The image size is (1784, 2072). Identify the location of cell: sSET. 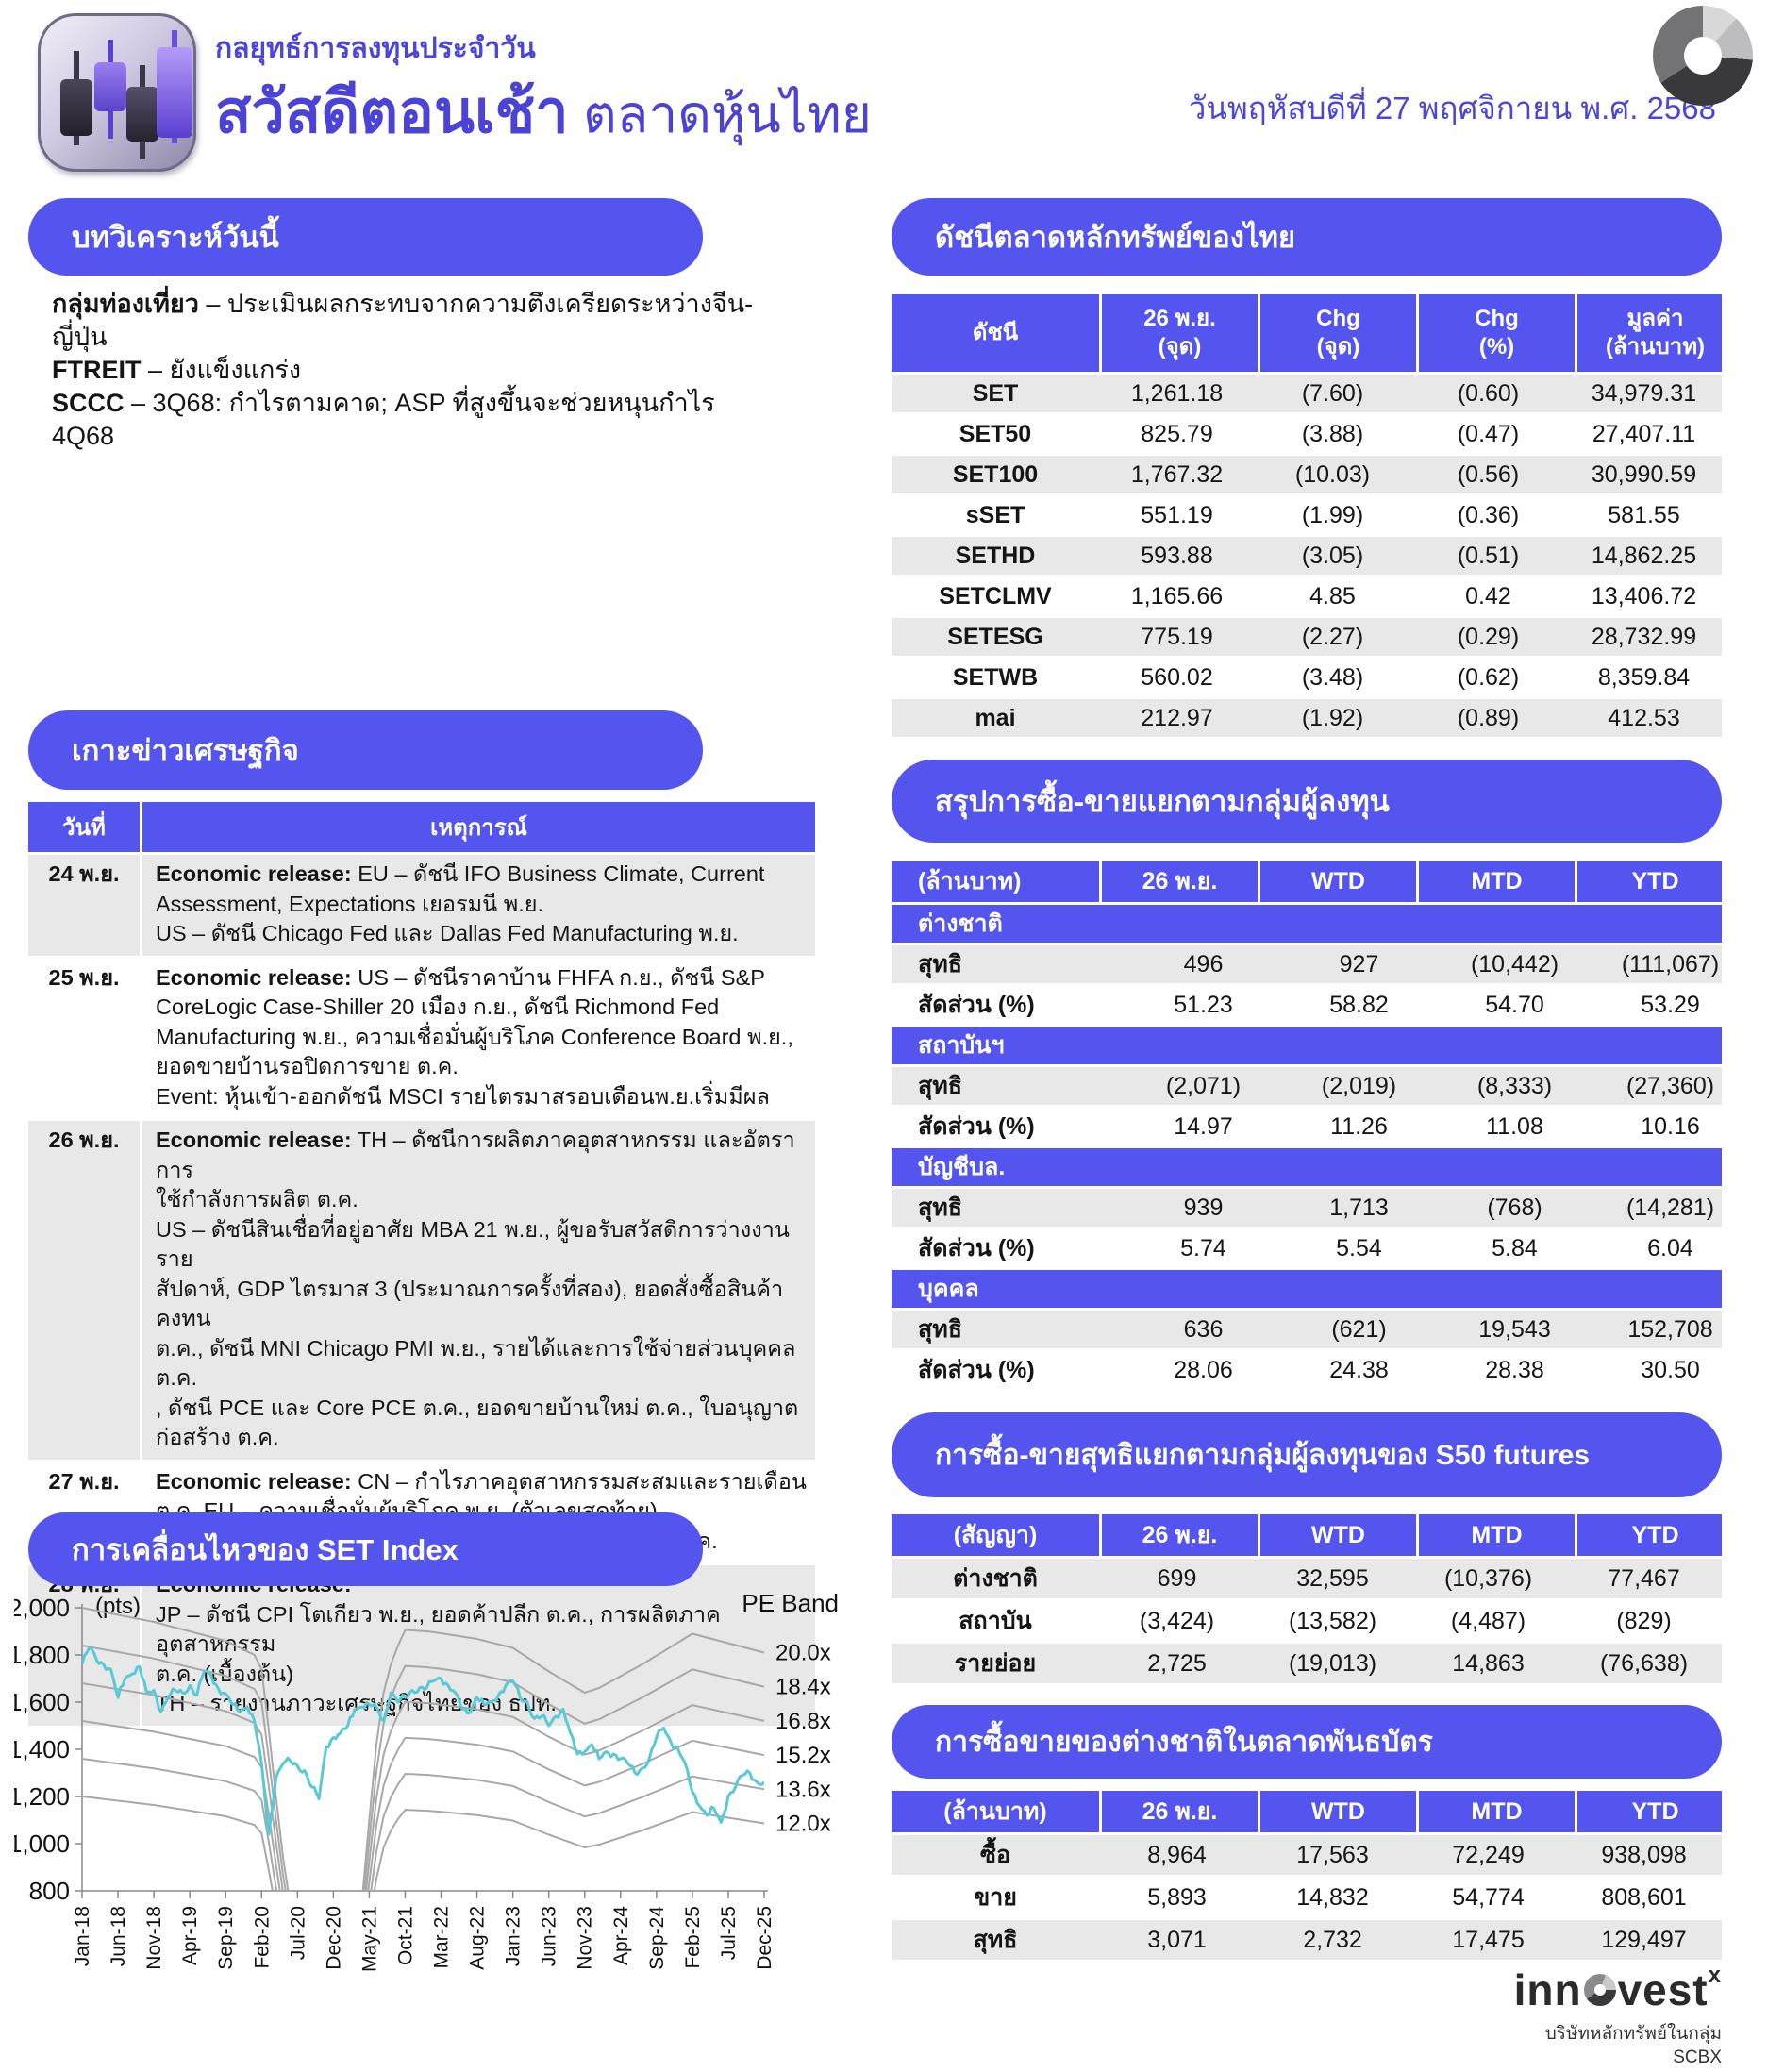
(995, 514).